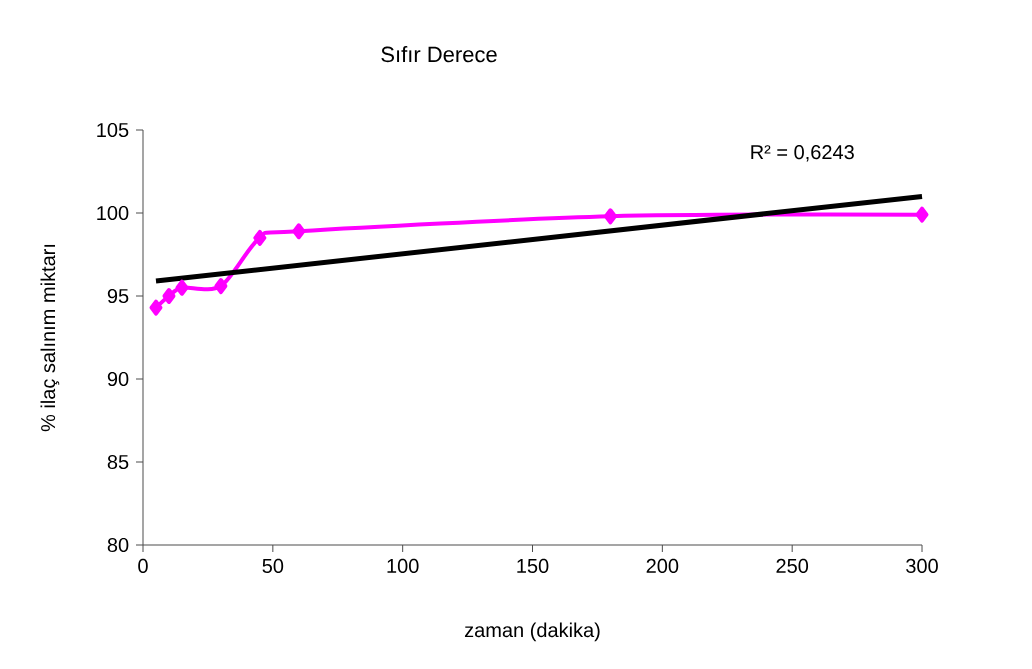  What do you see at coordinates (792, 566) in the screenshot?
I see `x-tick-label: 250` at bounding box center [792, 566].